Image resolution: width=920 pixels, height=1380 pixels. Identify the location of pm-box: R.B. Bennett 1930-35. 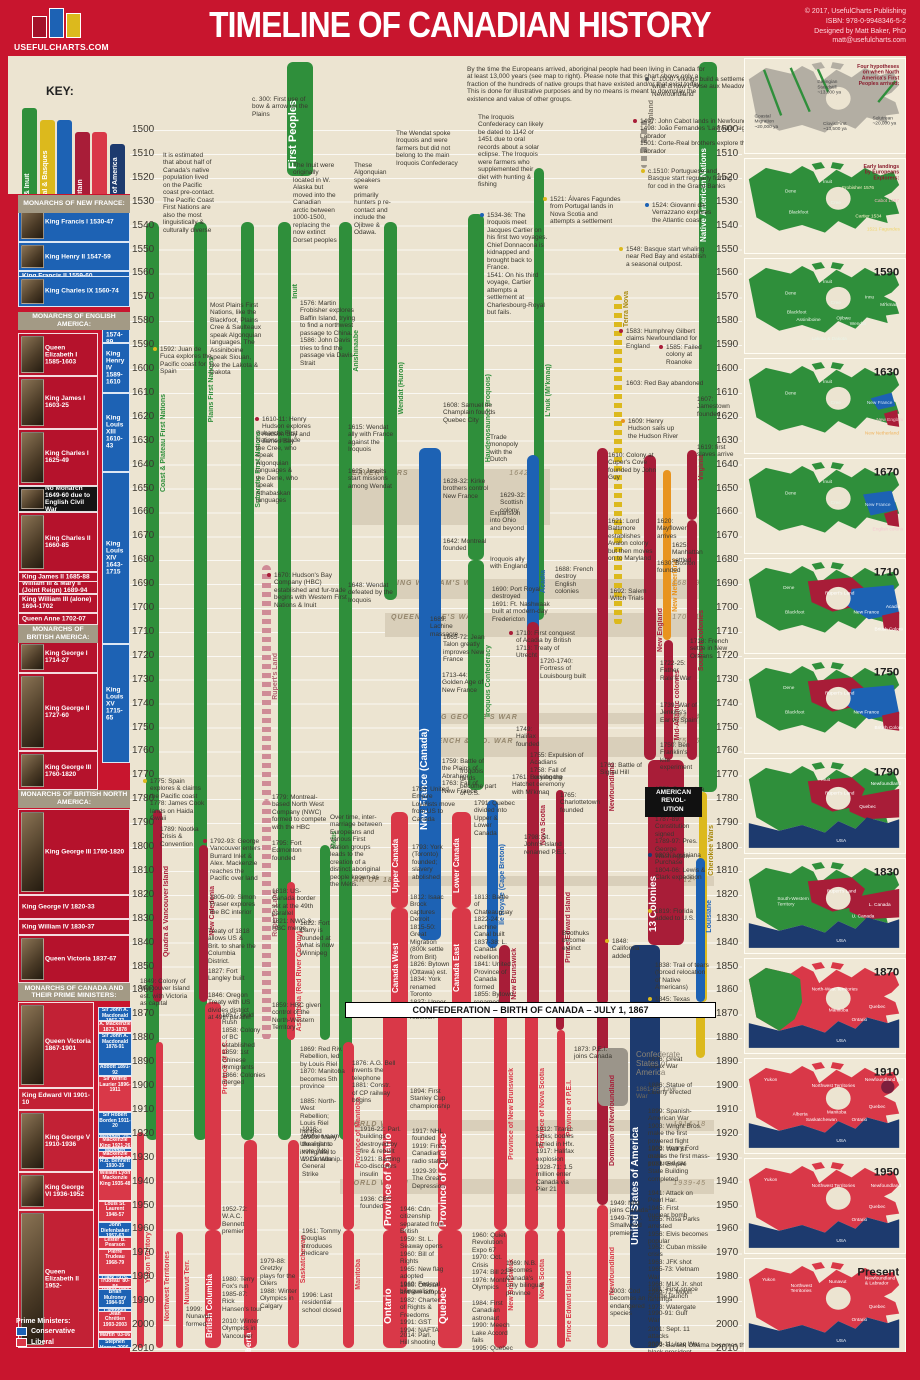
(115, 1163).